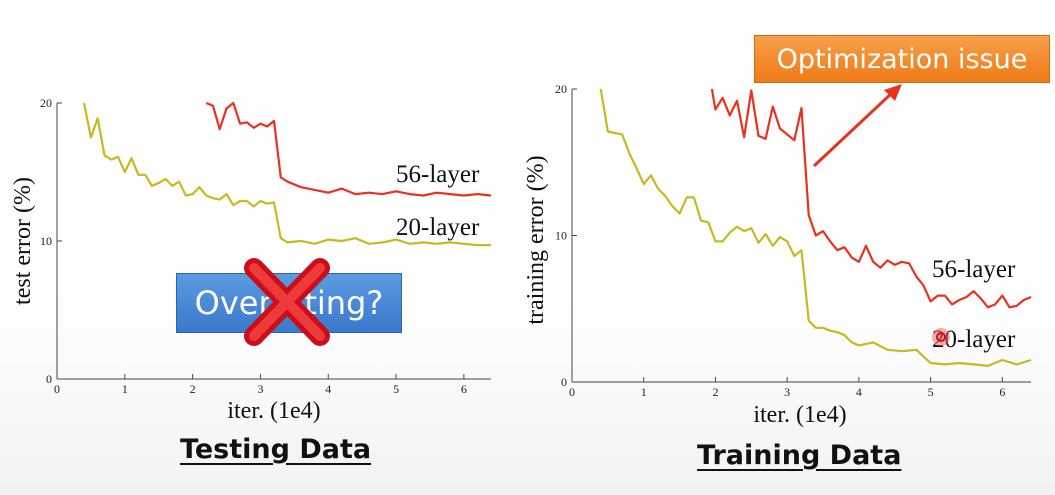 The height and width of the screenshot is (495, 1055). I want to click on y-axis-label: test error (%), so click(23, 241).